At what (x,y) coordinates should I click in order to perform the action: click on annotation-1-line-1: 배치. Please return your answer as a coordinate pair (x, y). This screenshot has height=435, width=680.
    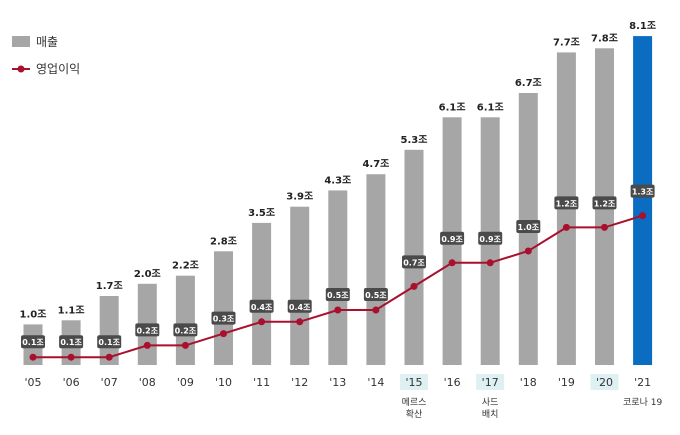
    Looking at the image, I should click on (490, 414).